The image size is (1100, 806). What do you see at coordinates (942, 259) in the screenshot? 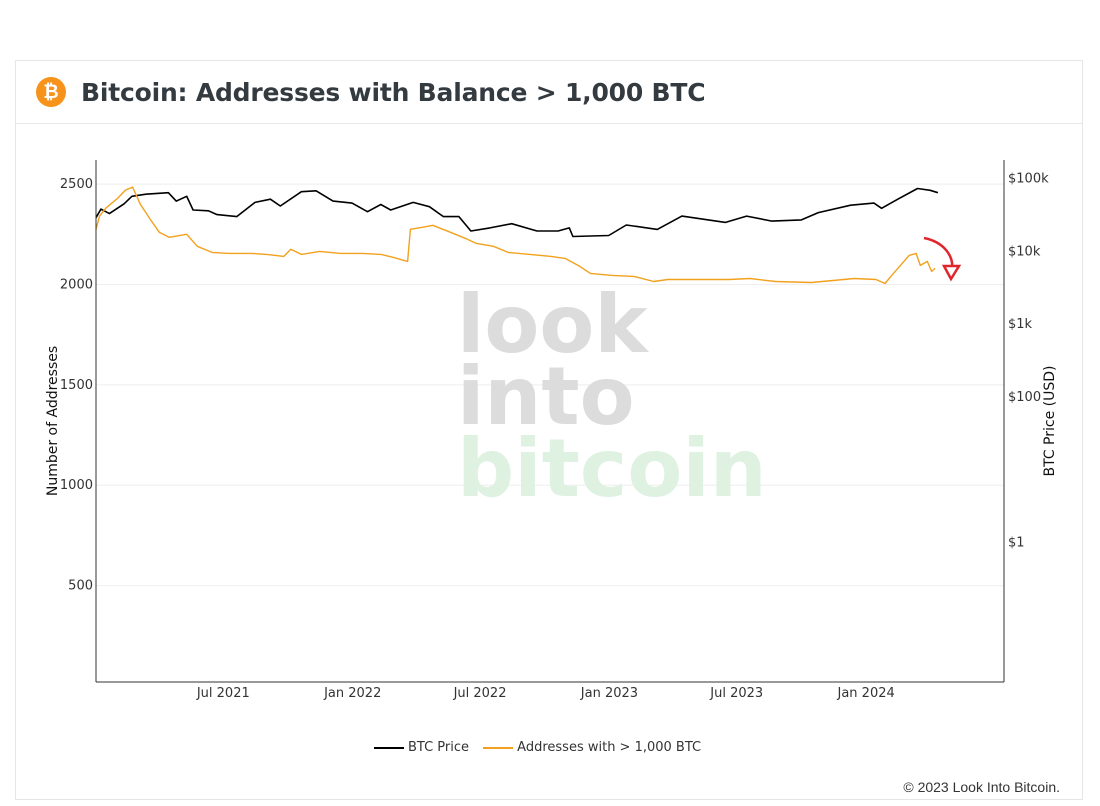
I see `down-arrow-annotation-icon` at bounding box center [942, 259].